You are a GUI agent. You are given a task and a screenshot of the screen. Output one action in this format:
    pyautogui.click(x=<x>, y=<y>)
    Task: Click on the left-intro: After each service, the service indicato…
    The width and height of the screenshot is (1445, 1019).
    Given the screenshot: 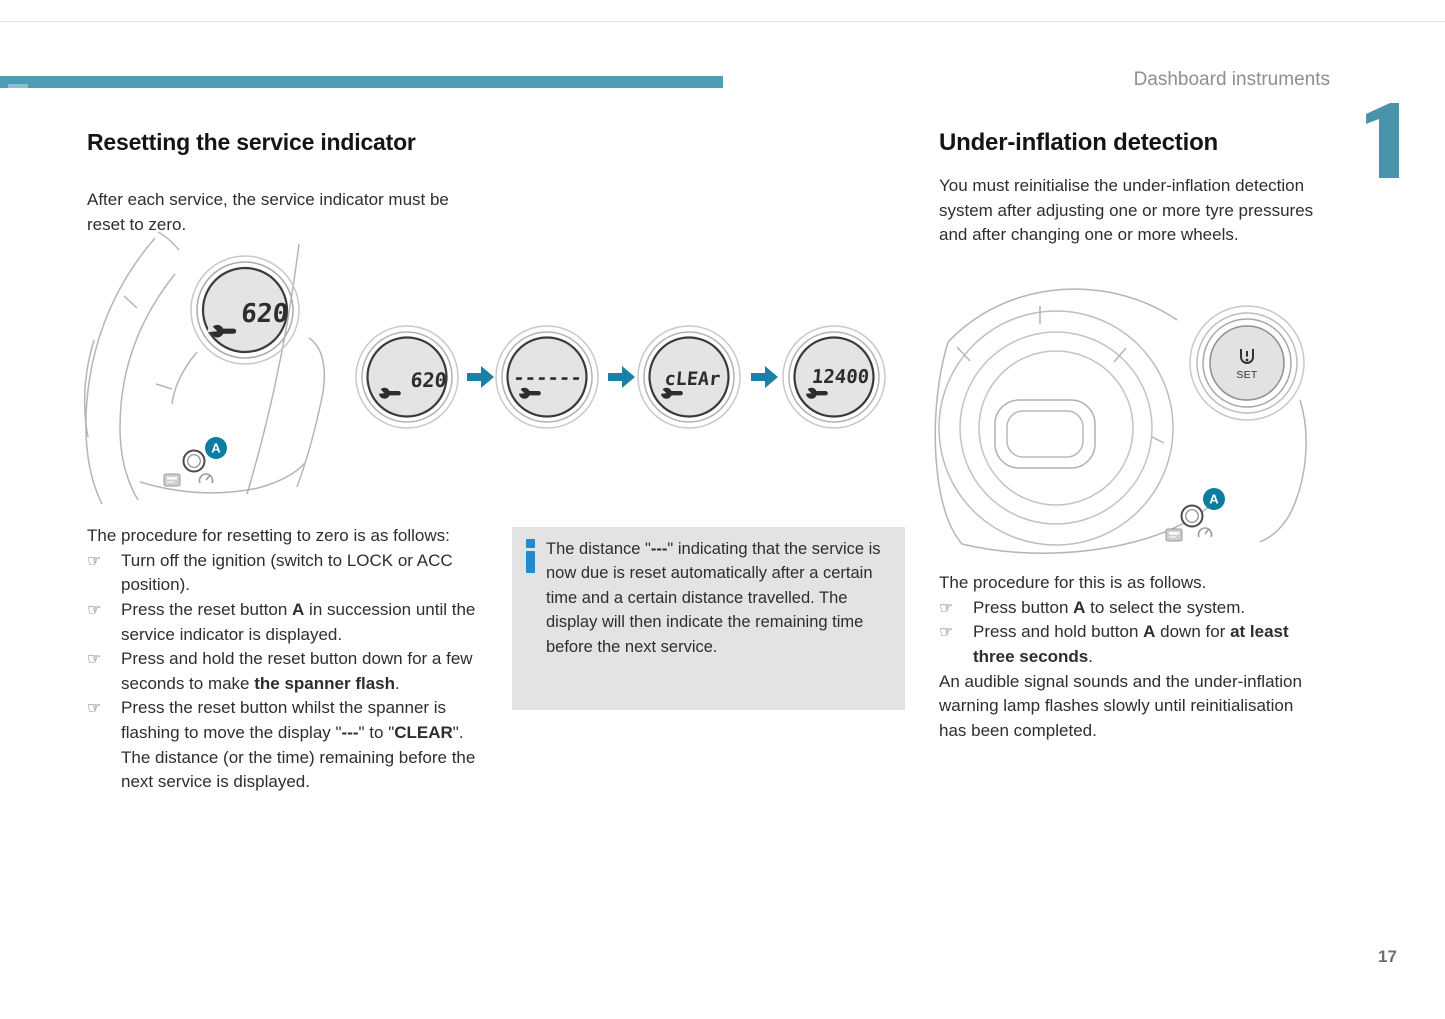 What is the action you would take?
    pyautogui.click(x=268, y=212)
    